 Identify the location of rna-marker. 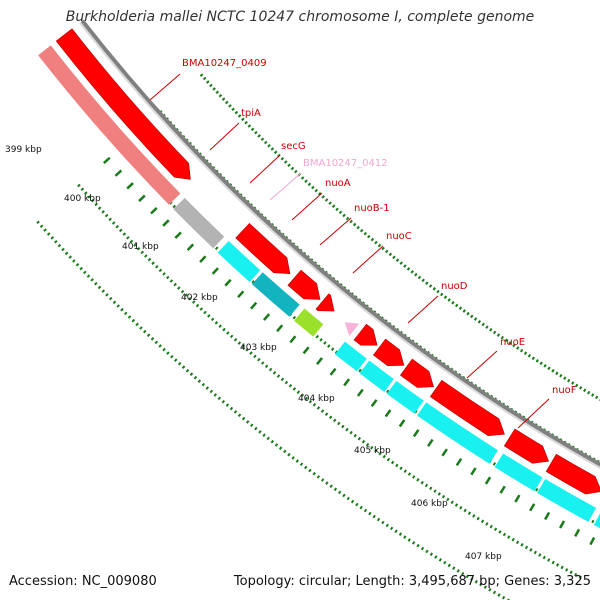
(352, 329).